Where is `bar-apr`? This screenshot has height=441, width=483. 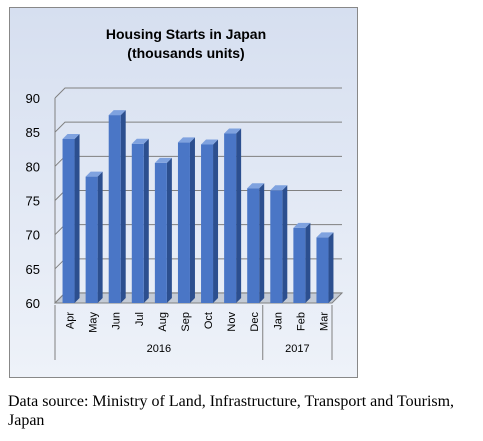
bar-apr is located at coordinates (71, 218).